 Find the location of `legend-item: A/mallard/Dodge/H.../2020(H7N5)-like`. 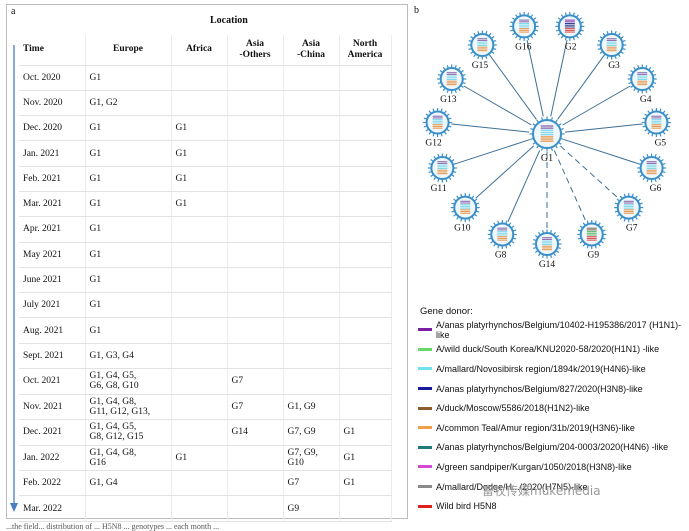

legend-item: A/mallard/Dodge/H.../2020(H7N5)-like is located at coordinates (553, 487).